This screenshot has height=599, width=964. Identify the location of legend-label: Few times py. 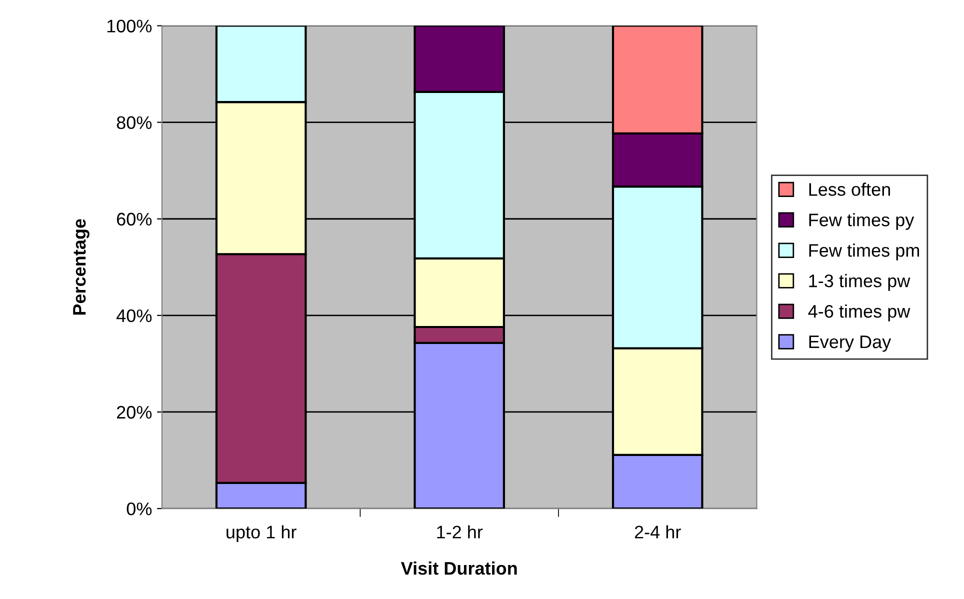
(861, 221).